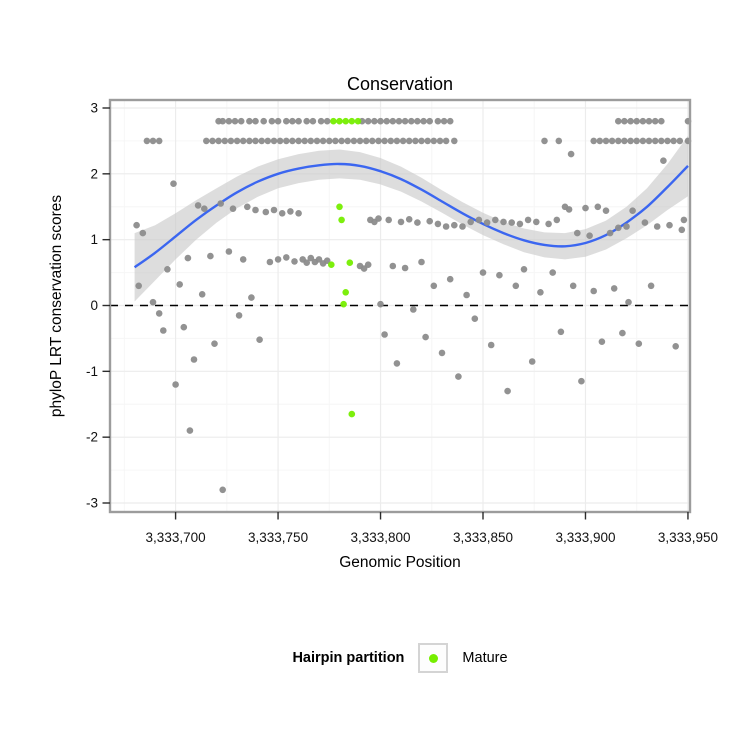 Image resolution: width=750 pixels, height=750 pixels. I want to click on legend: Hairpin partition Mature, so click(400, 658).